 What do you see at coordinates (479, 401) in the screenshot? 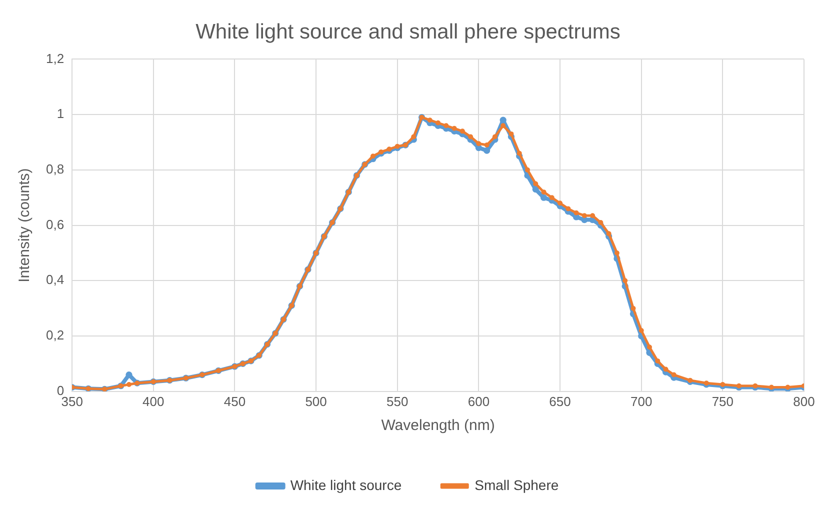
I see `x-tick-label: 600` at bounding box center [479, 401].